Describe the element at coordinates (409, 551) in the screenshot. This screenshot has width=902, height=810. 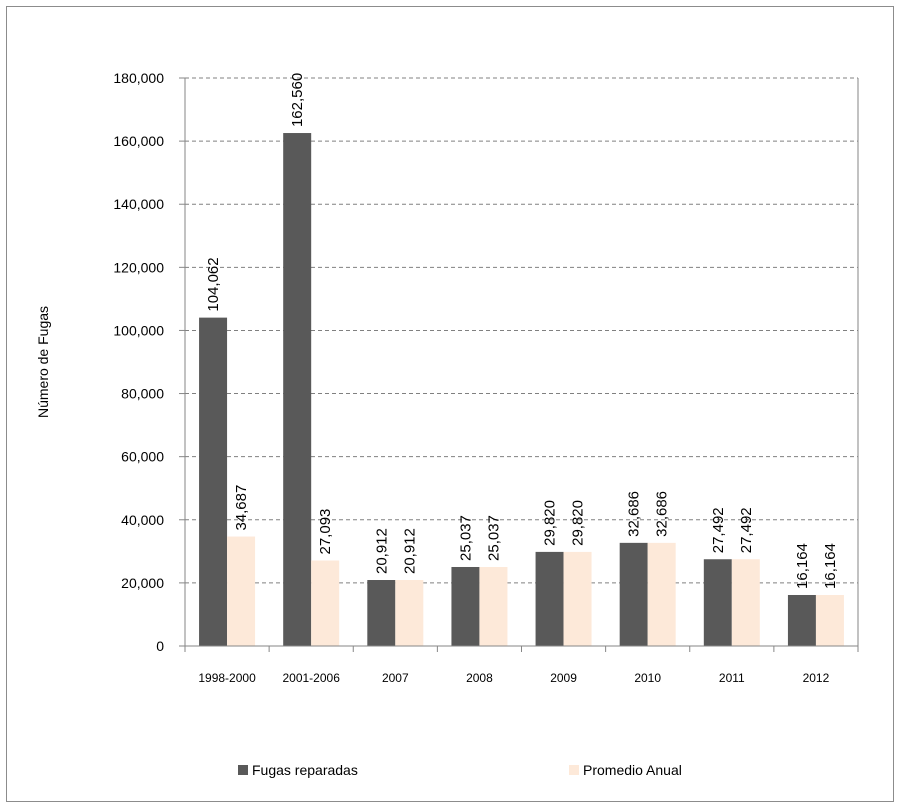
I see `data-label-promedio-anual: 20,912` at that location.